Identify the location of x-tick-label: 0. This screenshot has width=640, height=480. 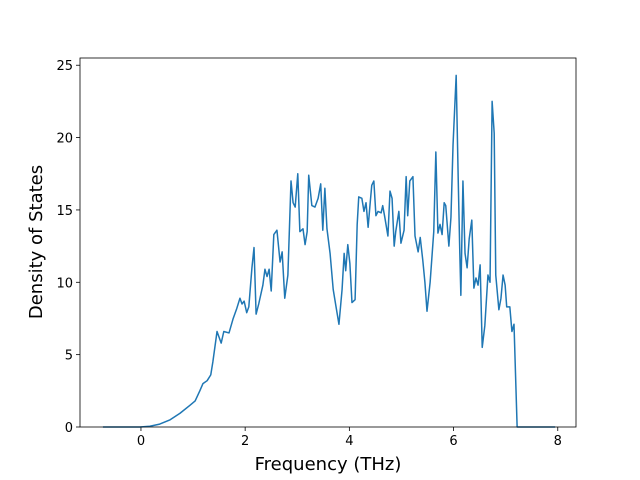
(141, 441).